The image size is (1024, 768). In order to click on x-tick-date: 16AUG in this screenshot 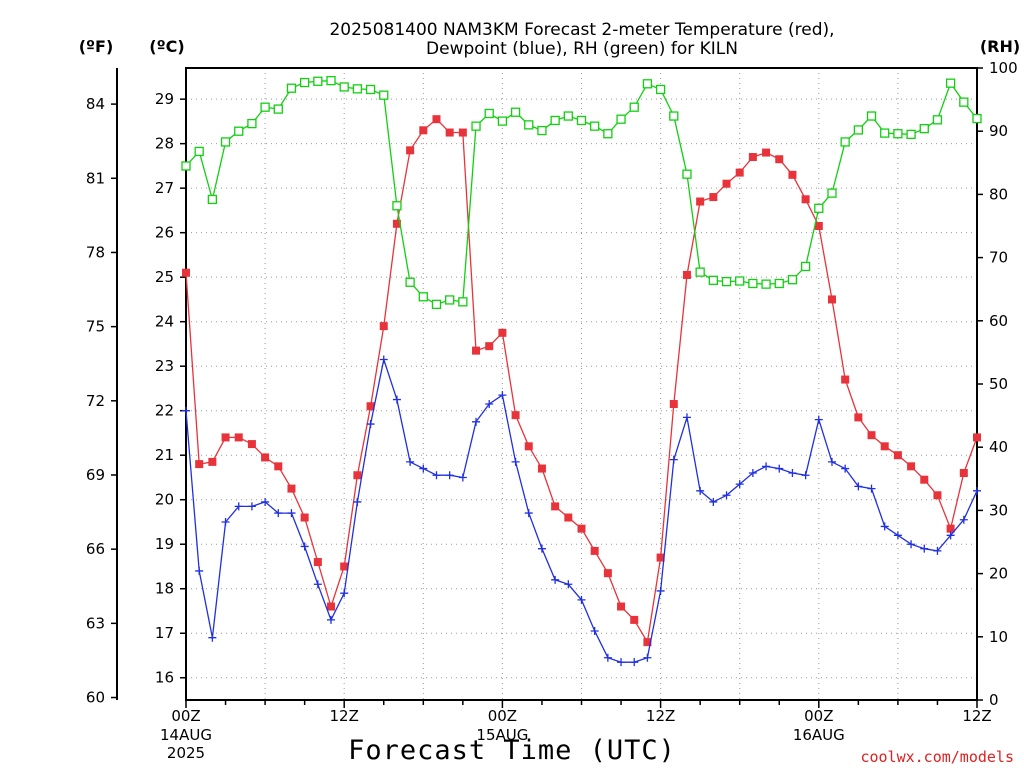, I will do `click(819, 735)`.